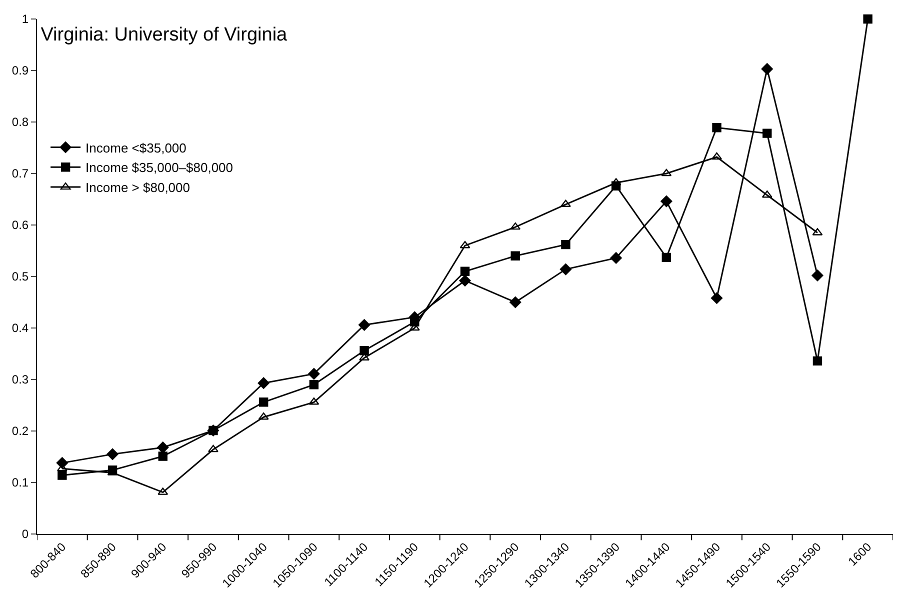  Describe the element at coordinates (160, 168) in the screenshot. I see `legend-label: Income $35,000–$80,000` at that location.